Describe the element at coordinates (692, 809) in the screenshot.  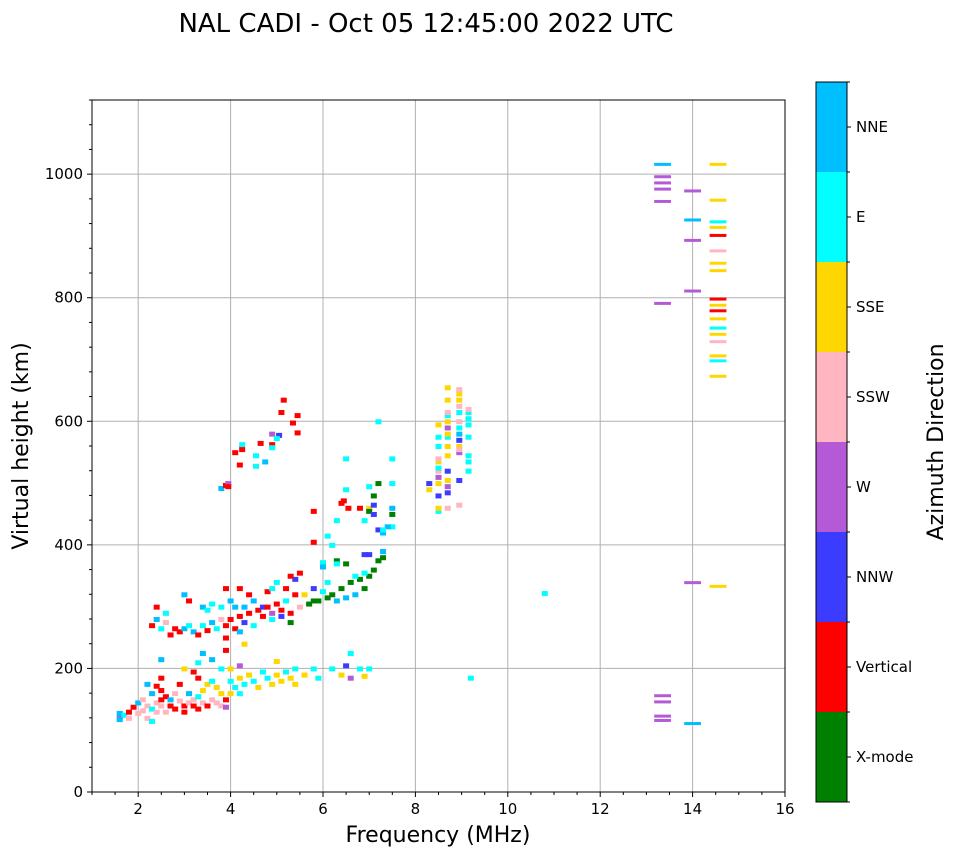
I see `x-tick-label: 14` at that location.